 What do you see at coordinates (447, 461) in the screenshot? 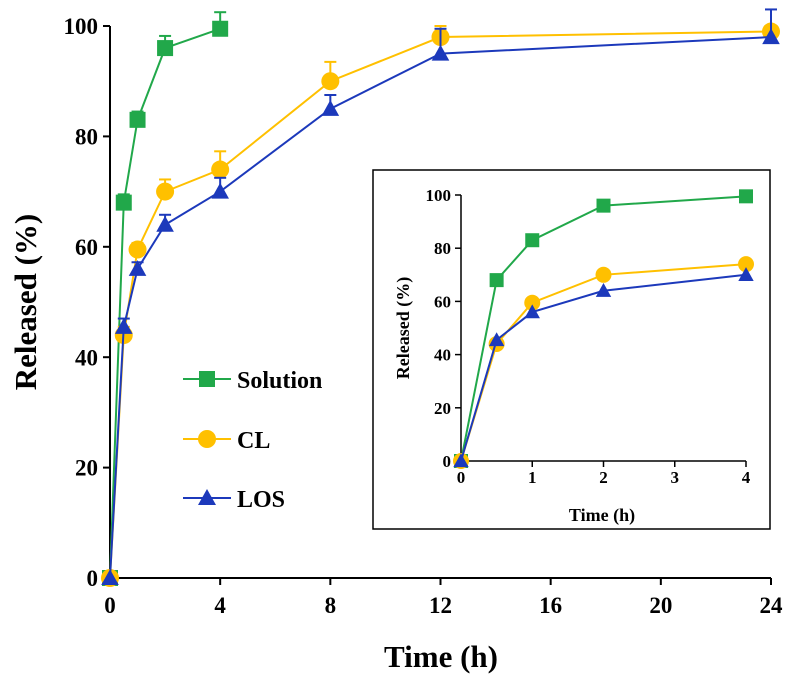
I see `inset-y-tick-label: 0` at bounding box center [447, 461].